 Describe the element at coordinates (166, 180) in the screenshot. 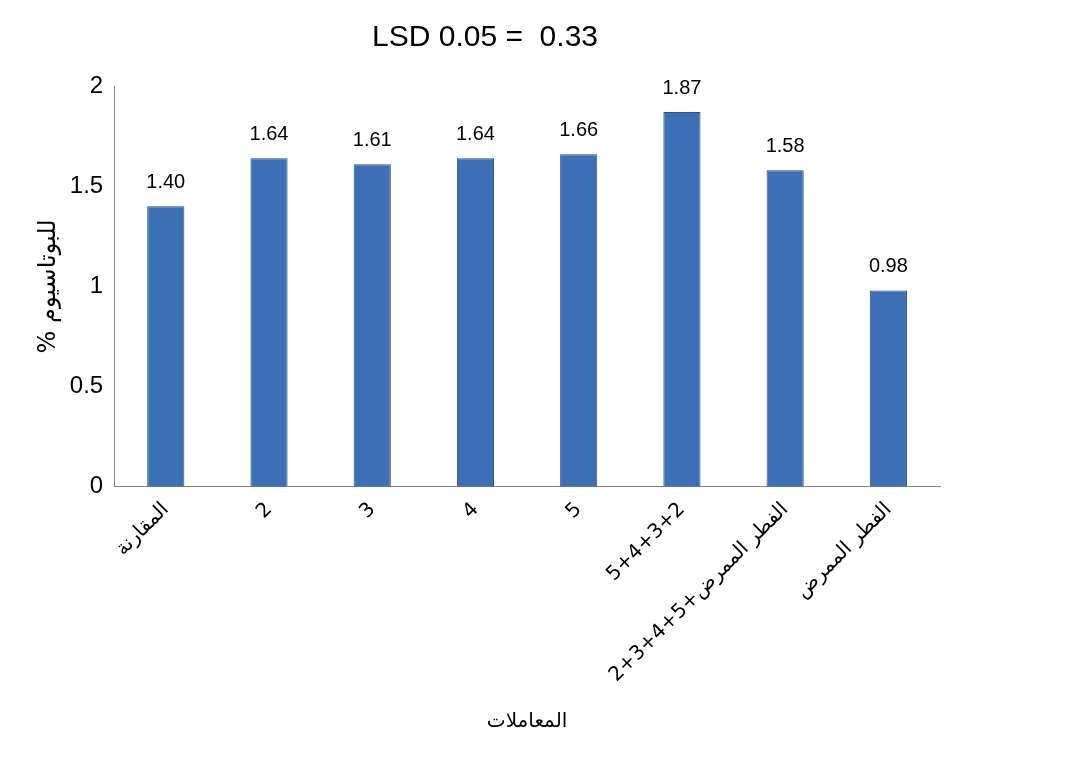

I see `data-label: 1.40` at that location.